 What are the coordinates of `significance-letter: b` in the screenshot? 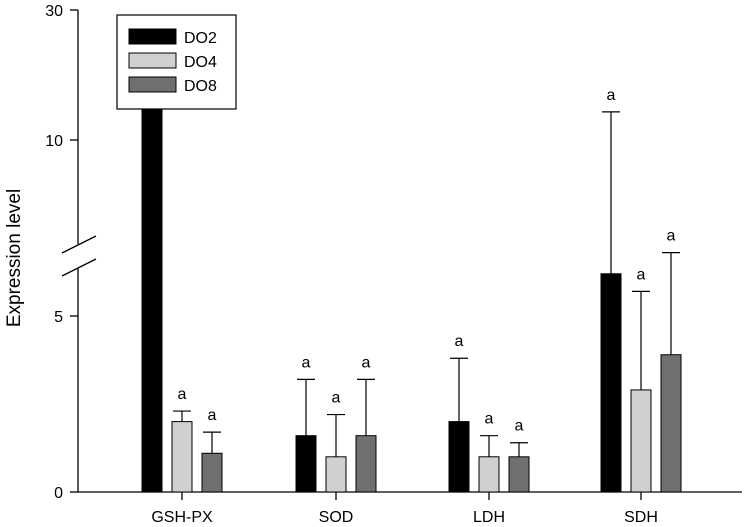 It's located at (152, 197).